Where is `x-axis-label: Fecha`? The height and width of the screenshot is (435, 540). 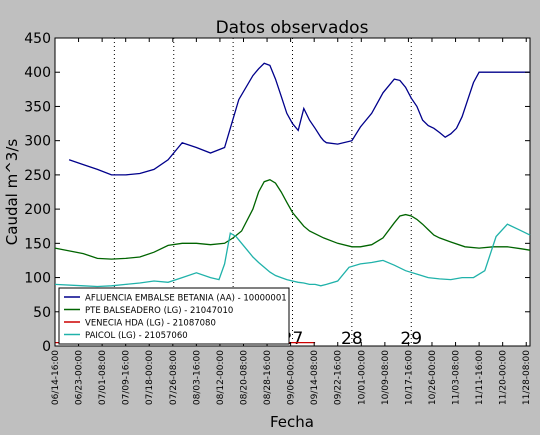
x-axis-label: Fecha is located at coordinates (292, 422).